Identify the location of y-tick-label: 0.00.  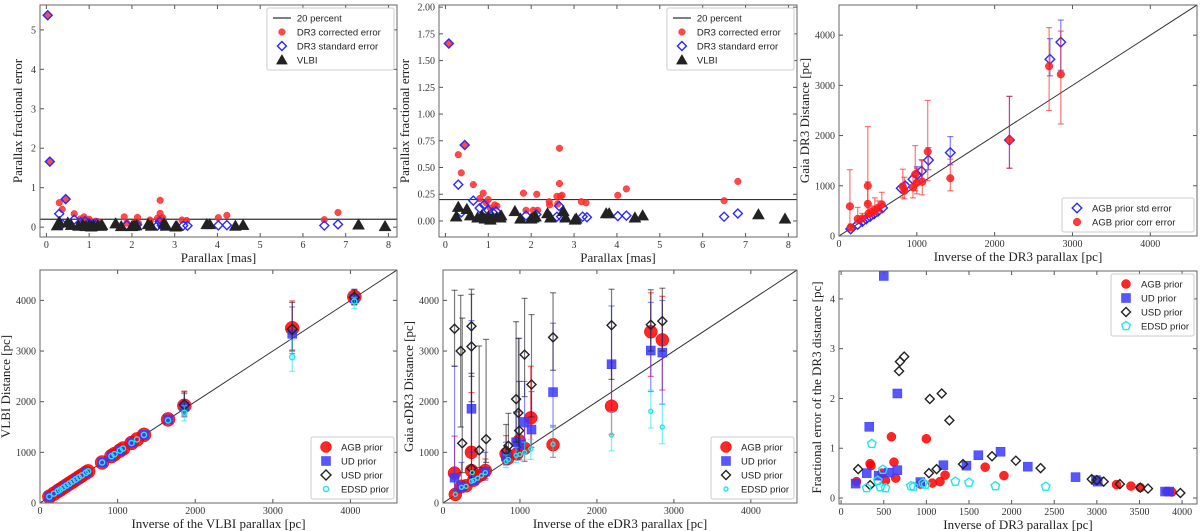
(427, 221).